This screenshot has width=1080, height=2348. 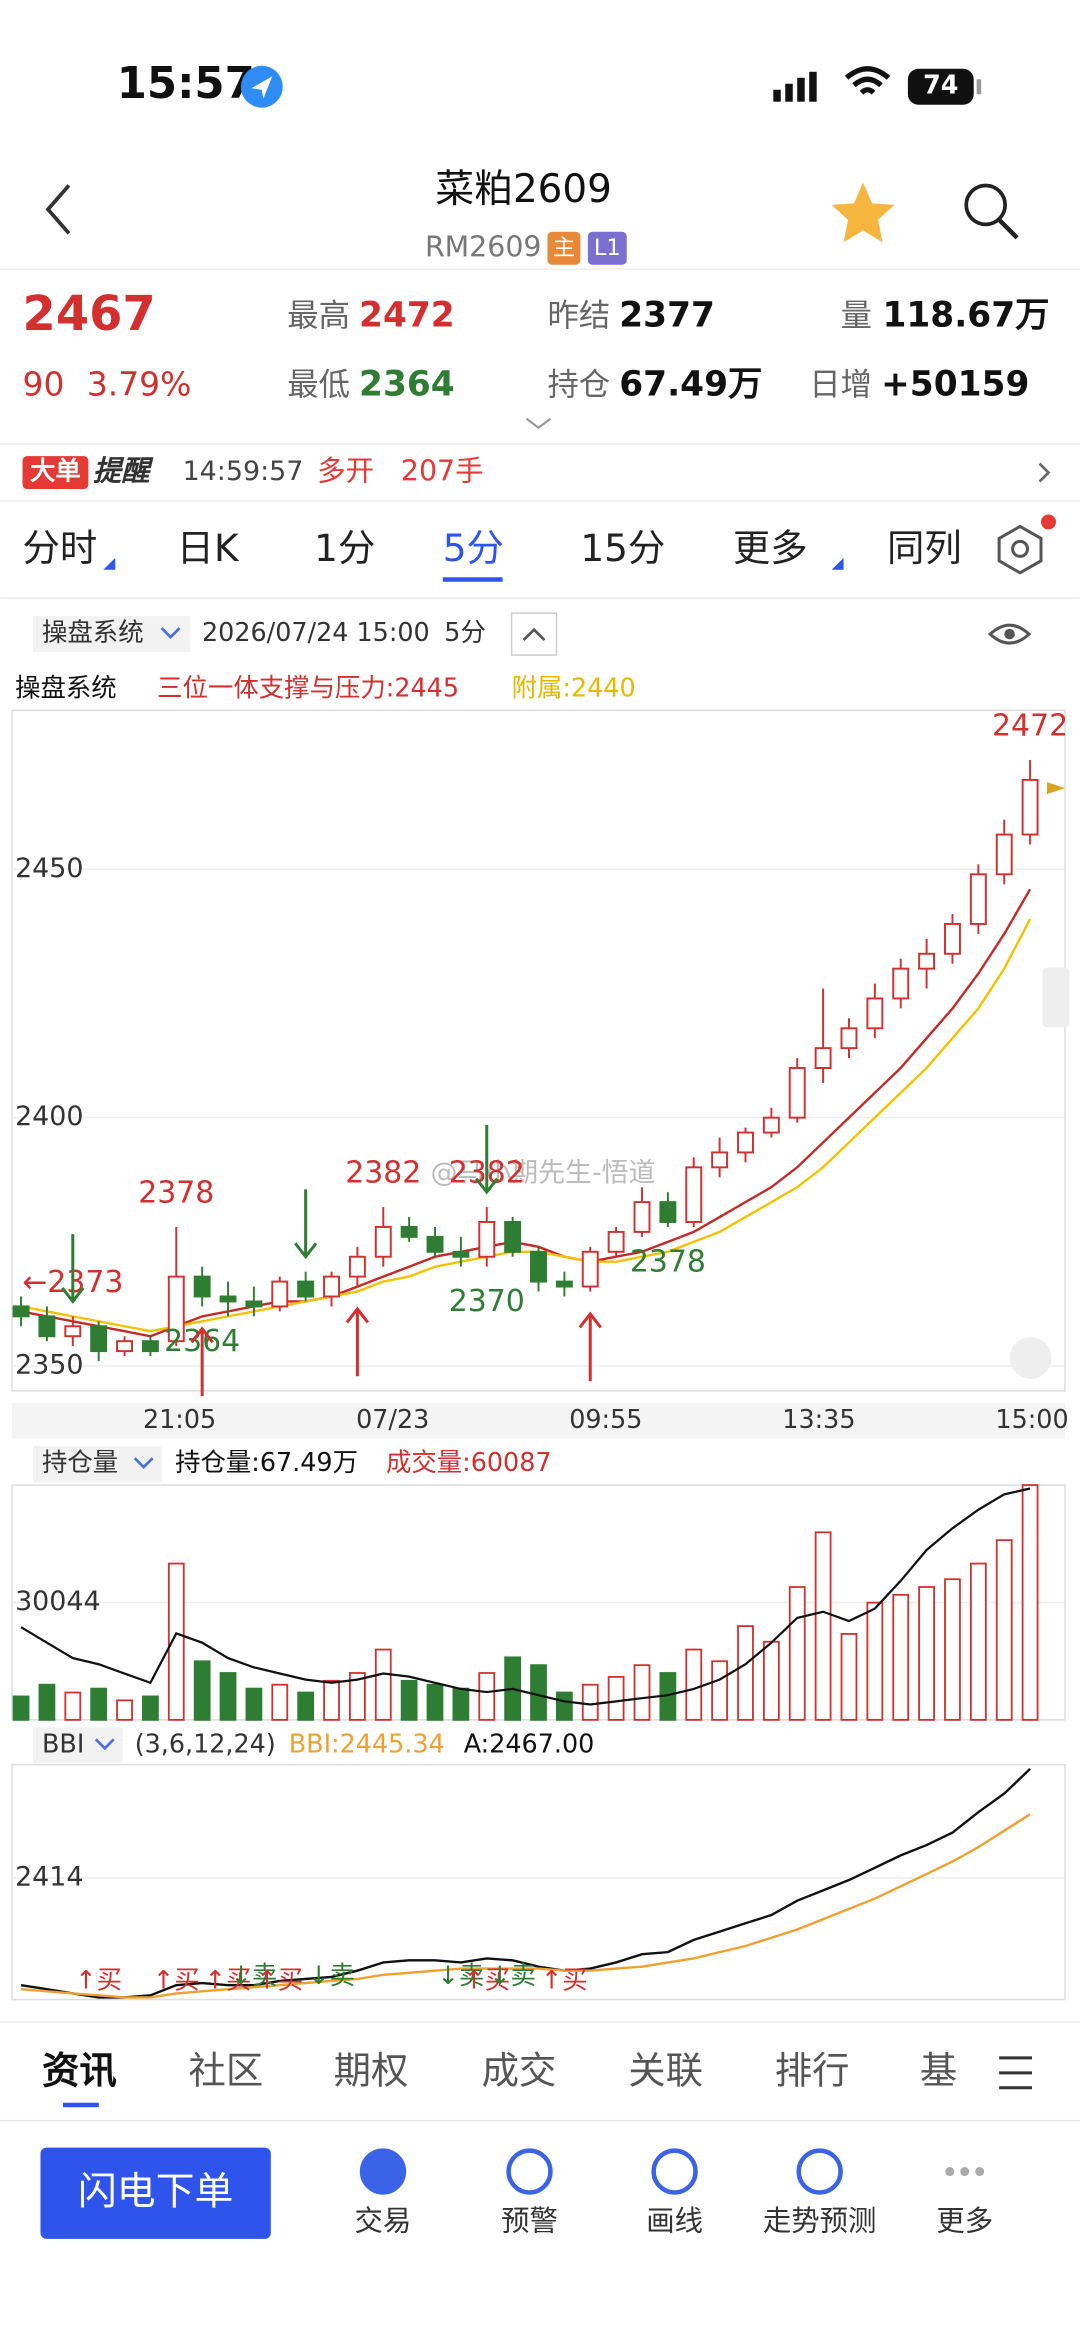 I want to click on fullscreen-button, so click(x=1030, y=1358).